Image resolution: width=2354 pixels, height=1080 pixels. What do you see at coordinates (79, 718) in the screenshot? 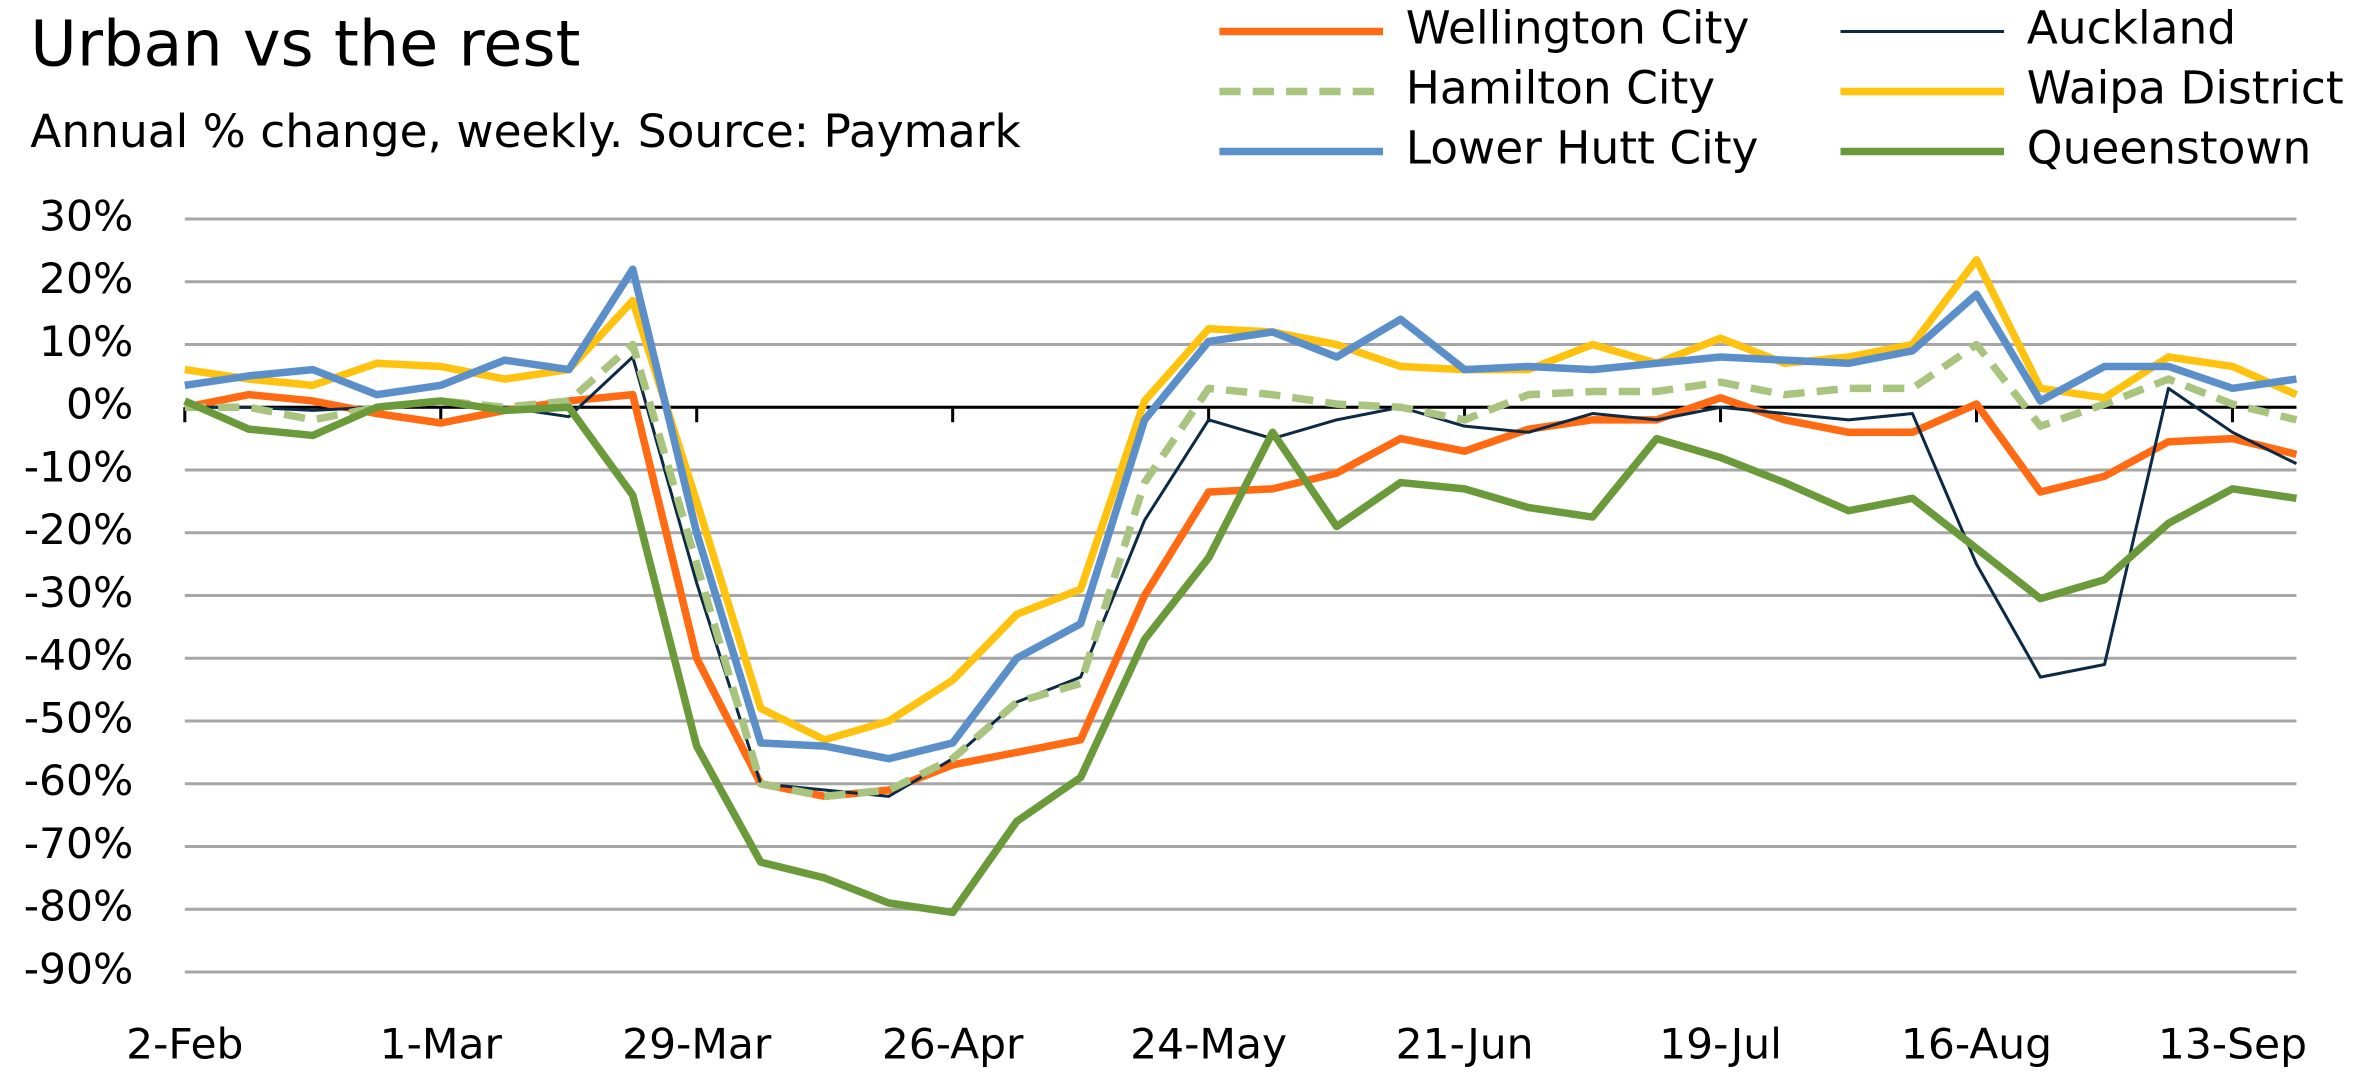
I see `y-tick-label: -50%` at bounding box center [79, 718].